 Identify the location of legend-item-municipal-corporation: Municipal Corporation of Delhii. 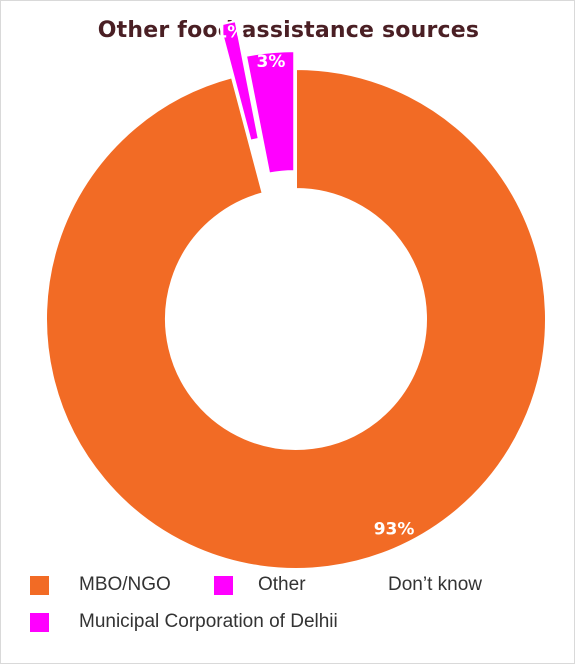
(184, 622).